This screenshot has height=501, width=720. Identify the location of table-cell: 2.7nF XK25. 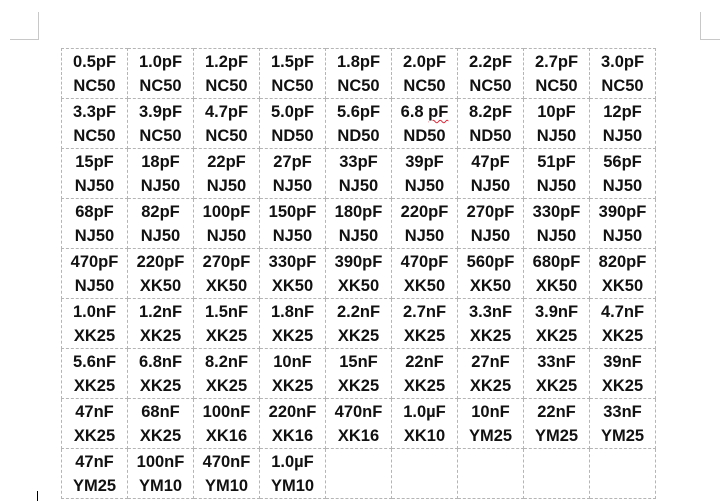
(424, 323).